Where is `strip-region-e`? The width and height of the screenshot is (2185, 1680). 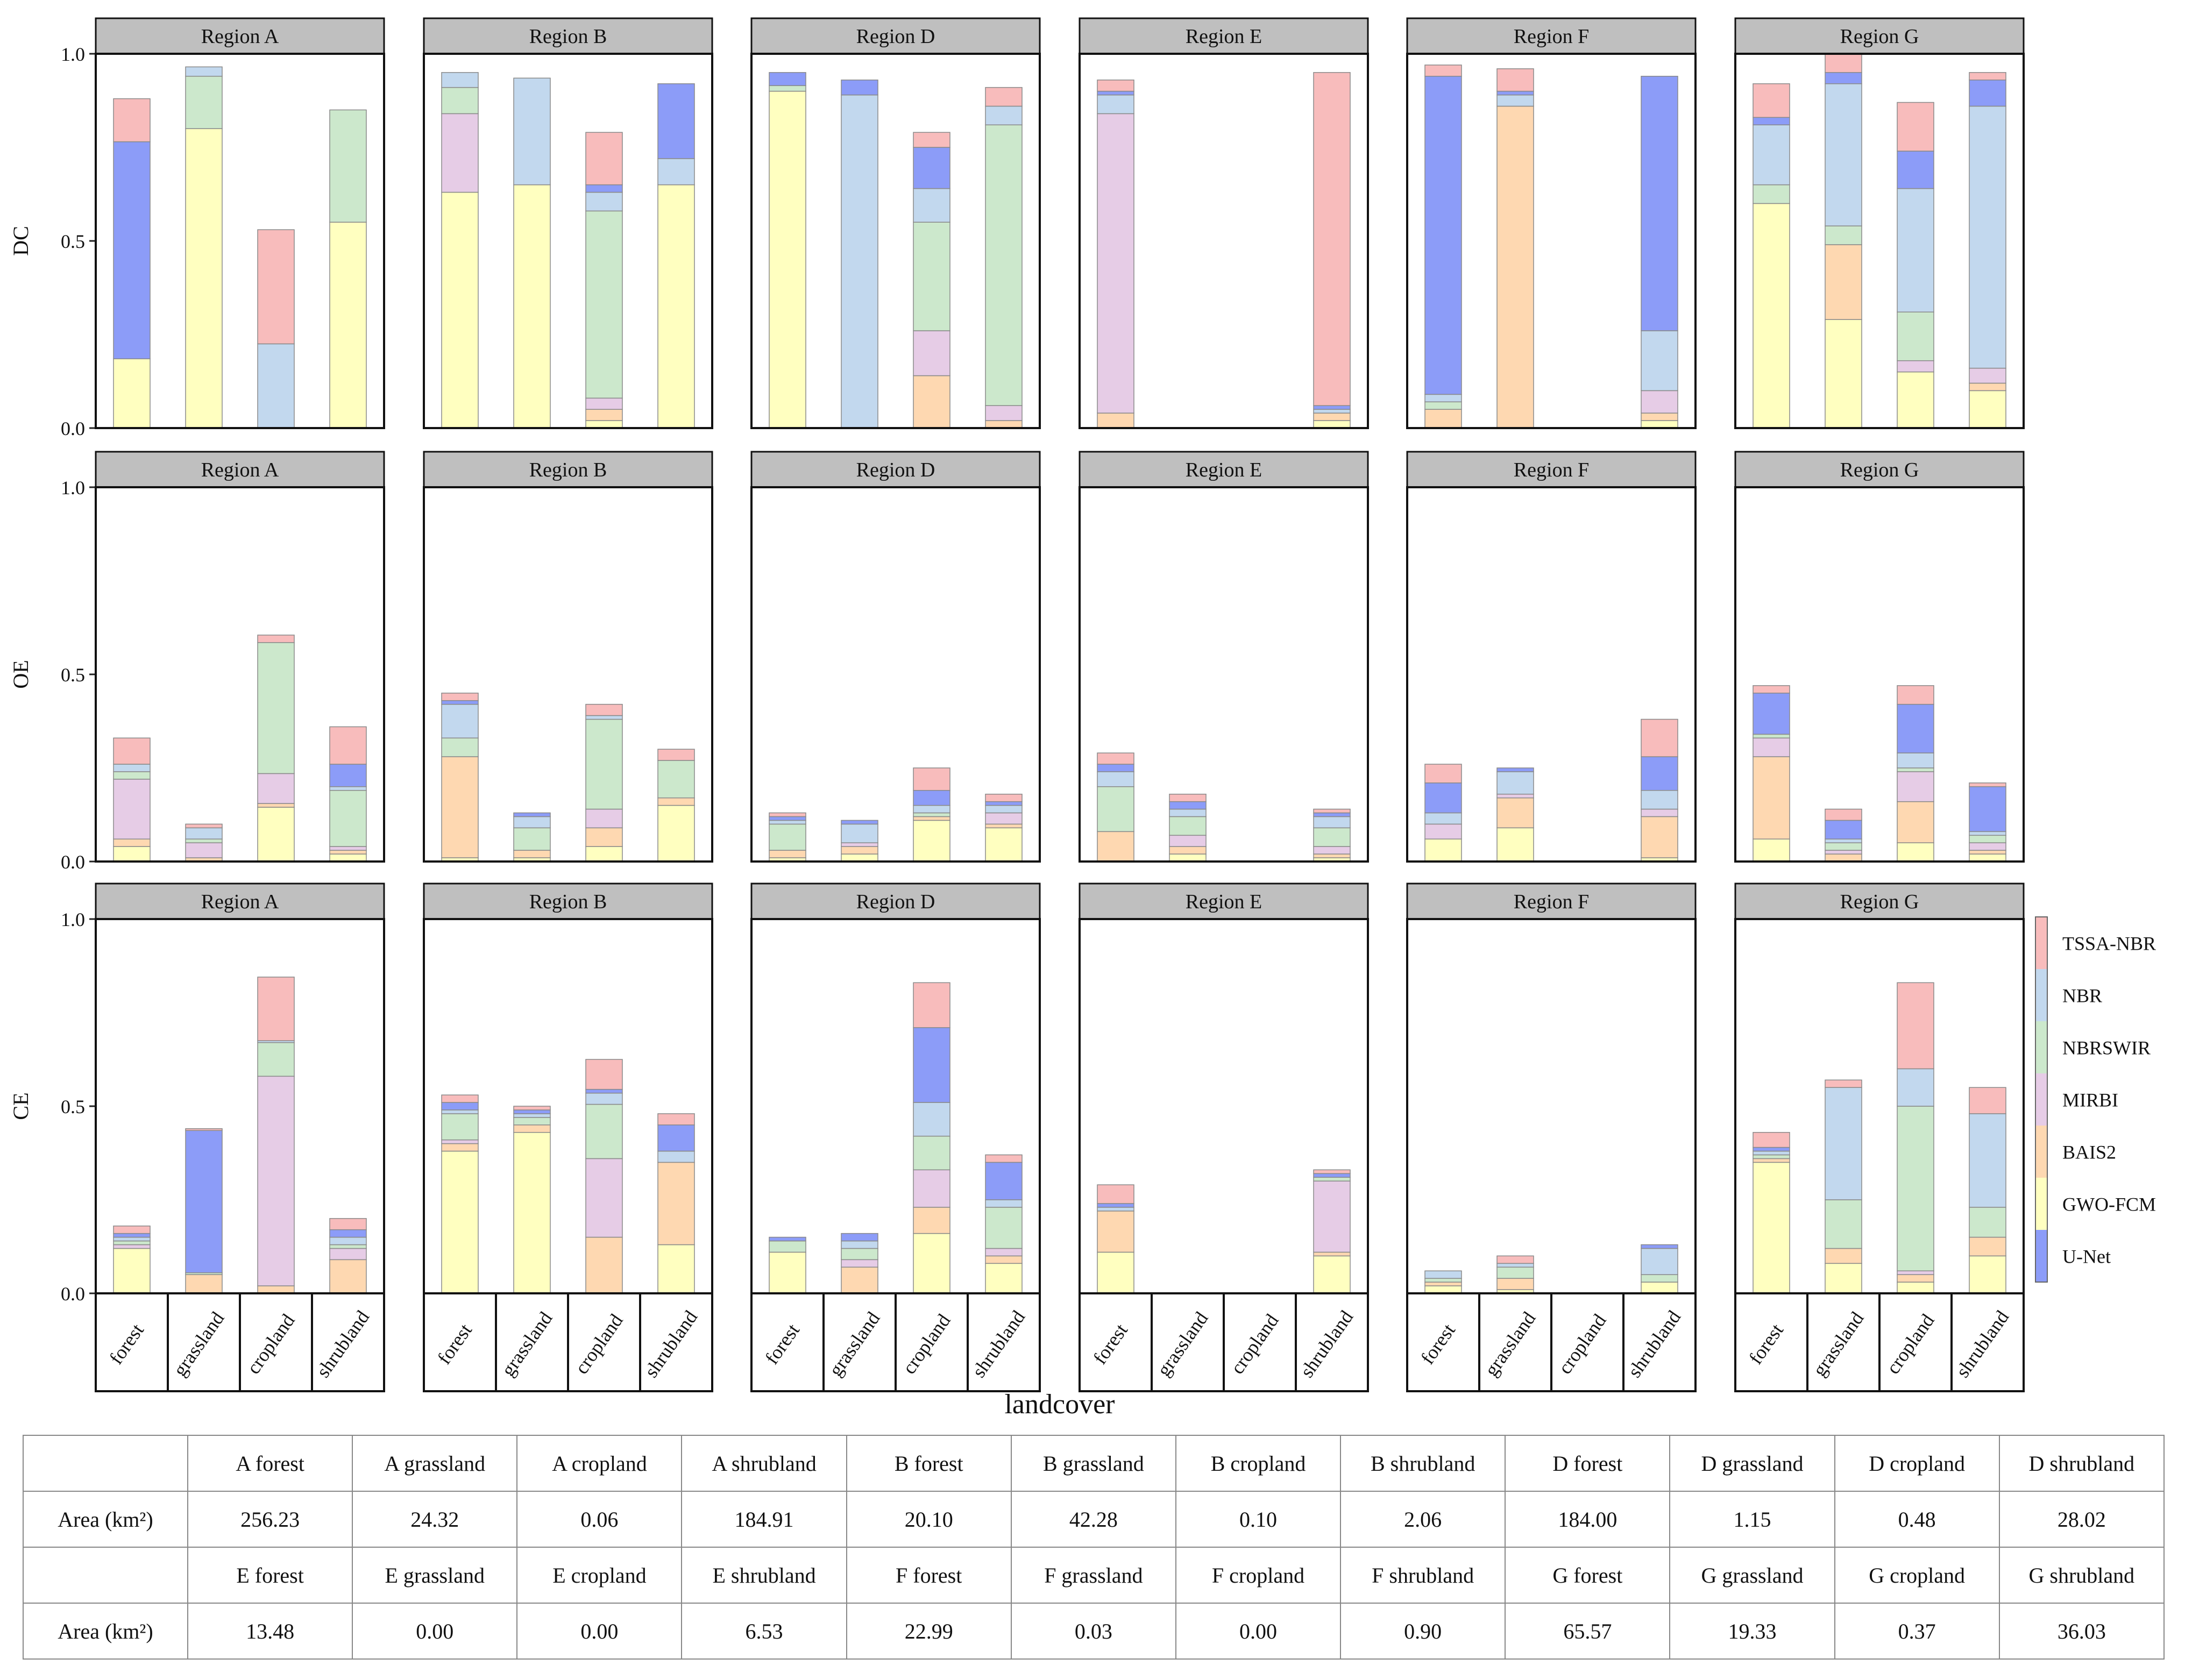
strip-region-e is located at coordinates (1224, 469).